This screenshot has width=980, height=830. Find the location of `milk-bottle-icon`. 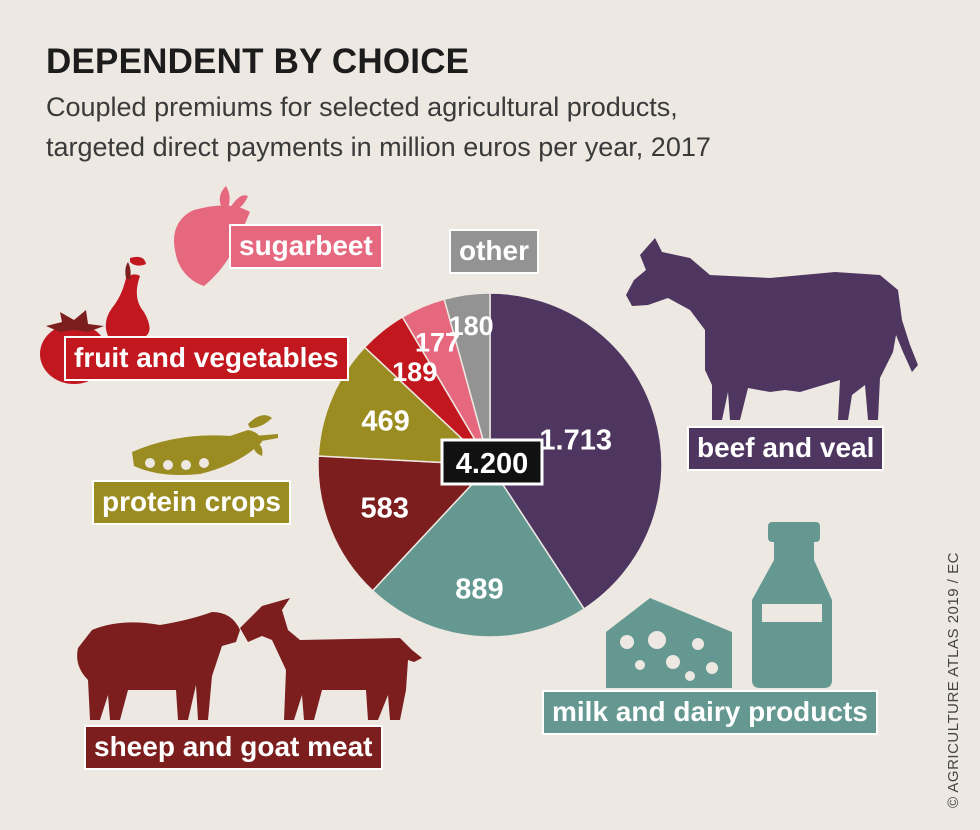

milk-bottle-icon is located at coordinates (792, 605).